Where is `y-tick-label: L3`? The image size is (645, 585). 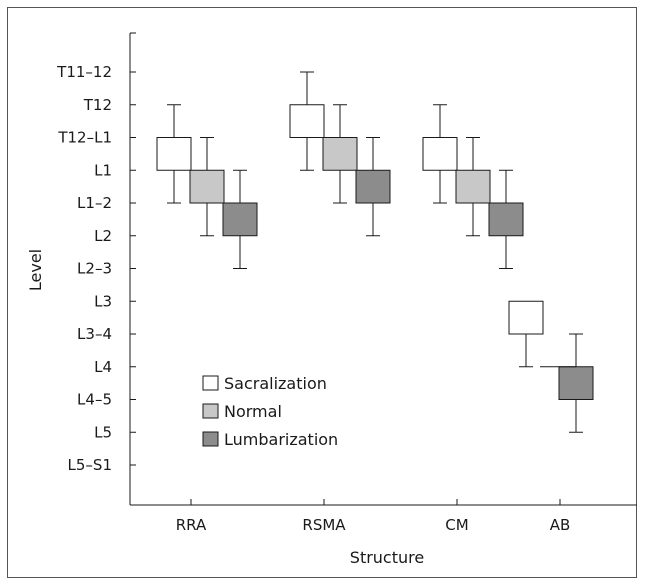 y-tick-label: L3 is located at coordinates (103, 301).